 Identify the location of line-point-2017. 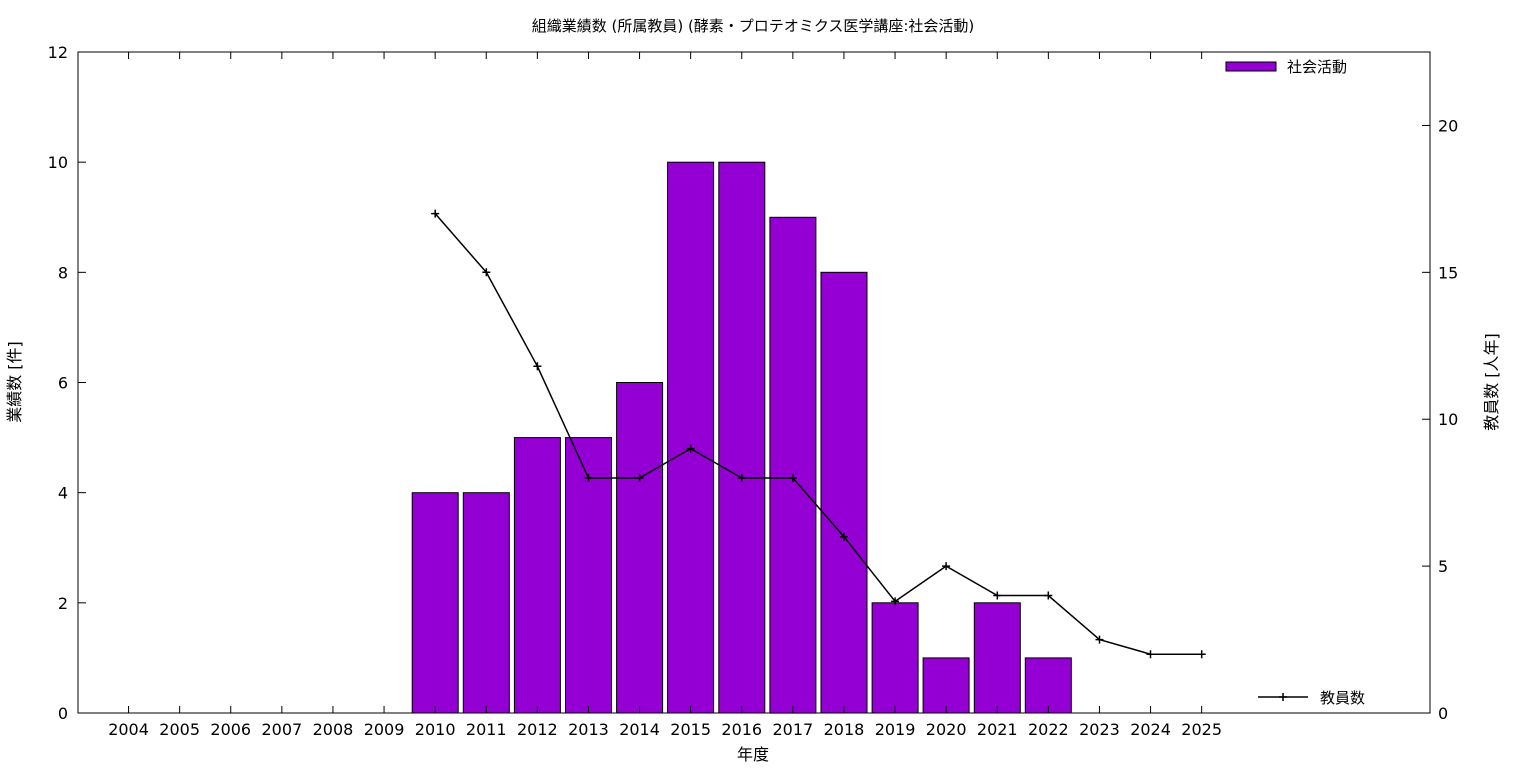
(792, 478).